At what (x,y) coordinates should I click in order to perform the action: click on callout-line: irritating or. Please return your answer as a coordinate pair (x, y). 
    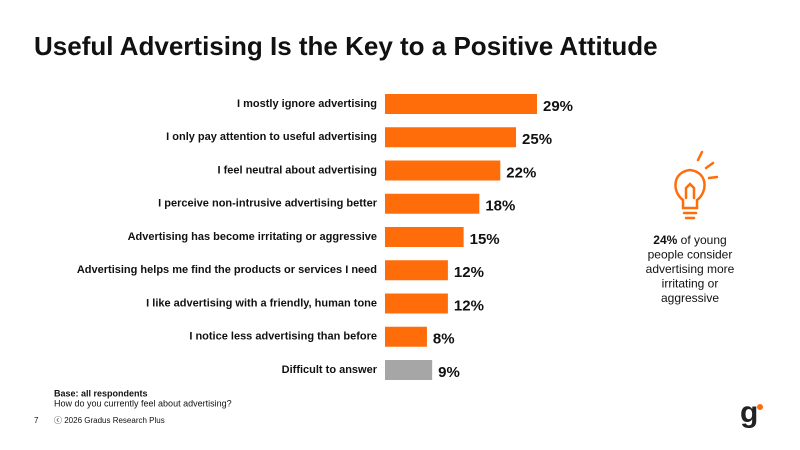
    Looking at the image, I should click on (690, 284).